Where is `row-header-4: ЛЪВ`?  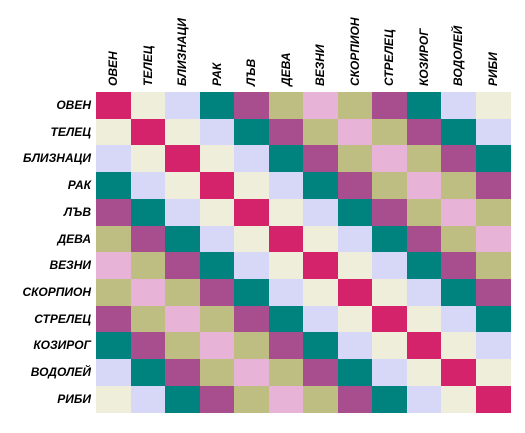 row-header-4: ЛЪВ is located at coordinates (77, 211).